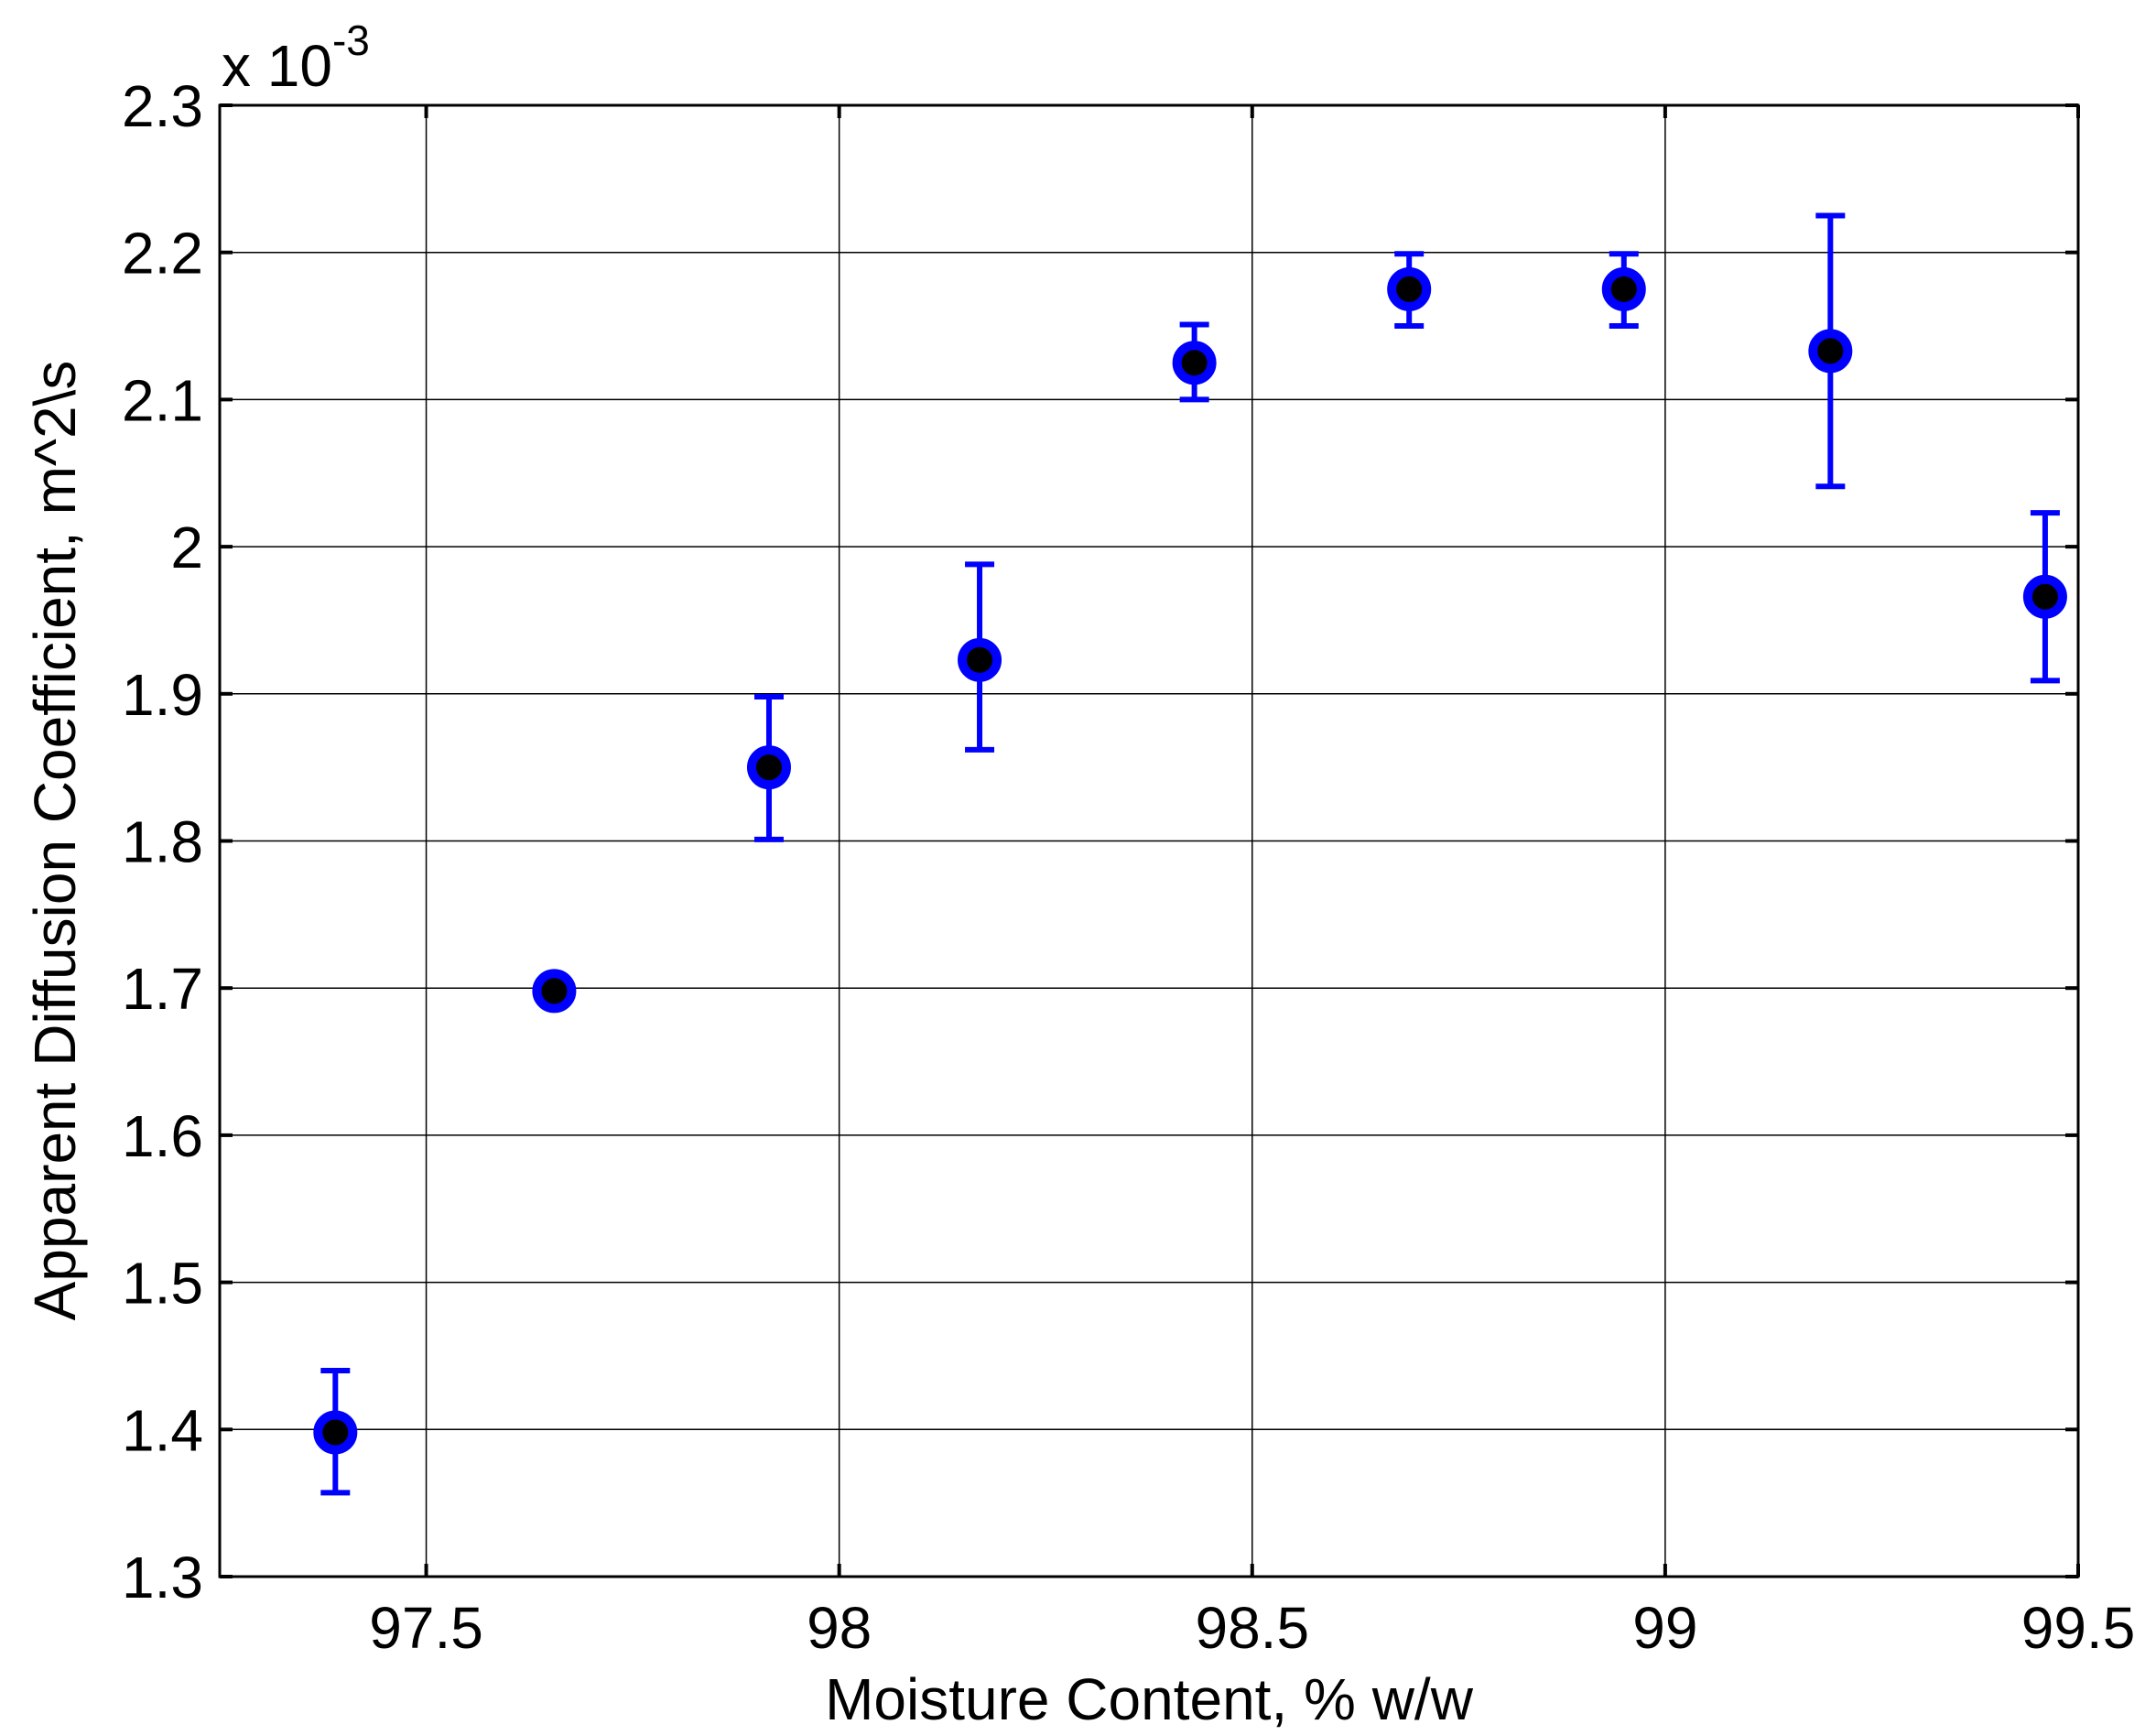 This screenshot has width=2156, height=1735. What do you see at coordinates (162, 695) in the screenshot?
I see `y-tick-label: 1.9` at bounding box center [162, 695].